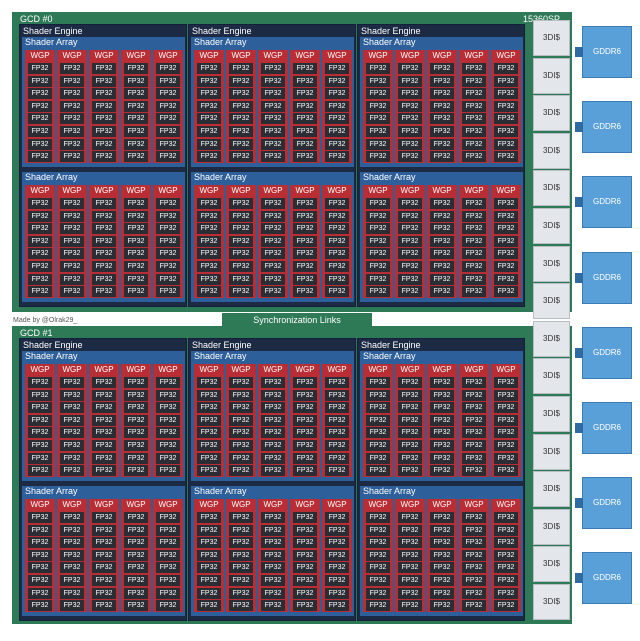  Describe the element at coordinates (551, 564) in the screenshot. I see `infinity-cache-block: 3DI$` at that location.